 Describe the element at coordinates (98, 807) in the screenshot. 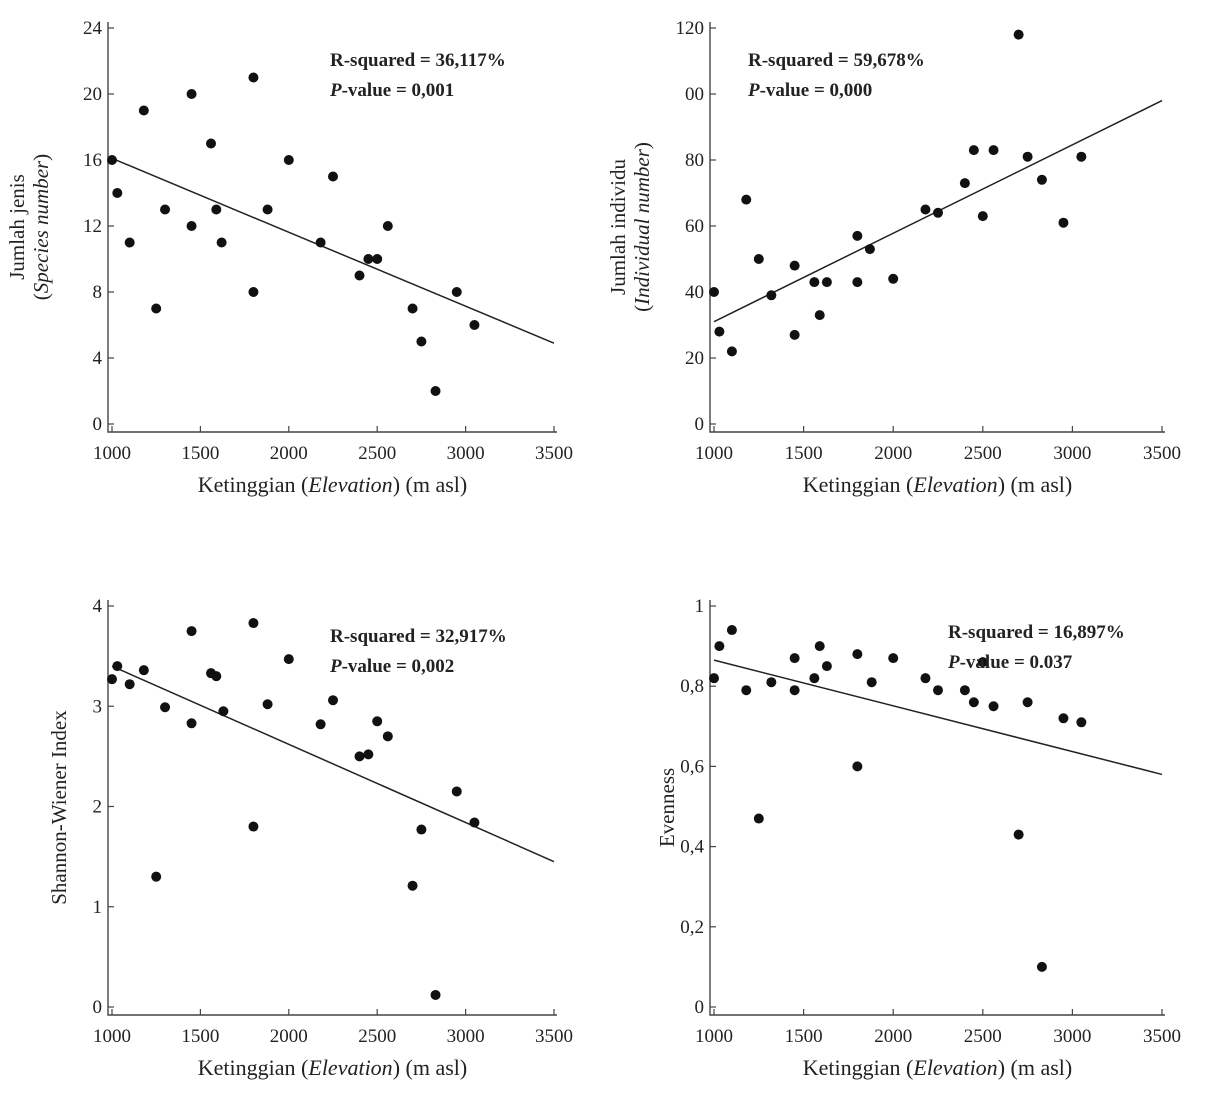

I see `y-tick-label: 2` at that location.